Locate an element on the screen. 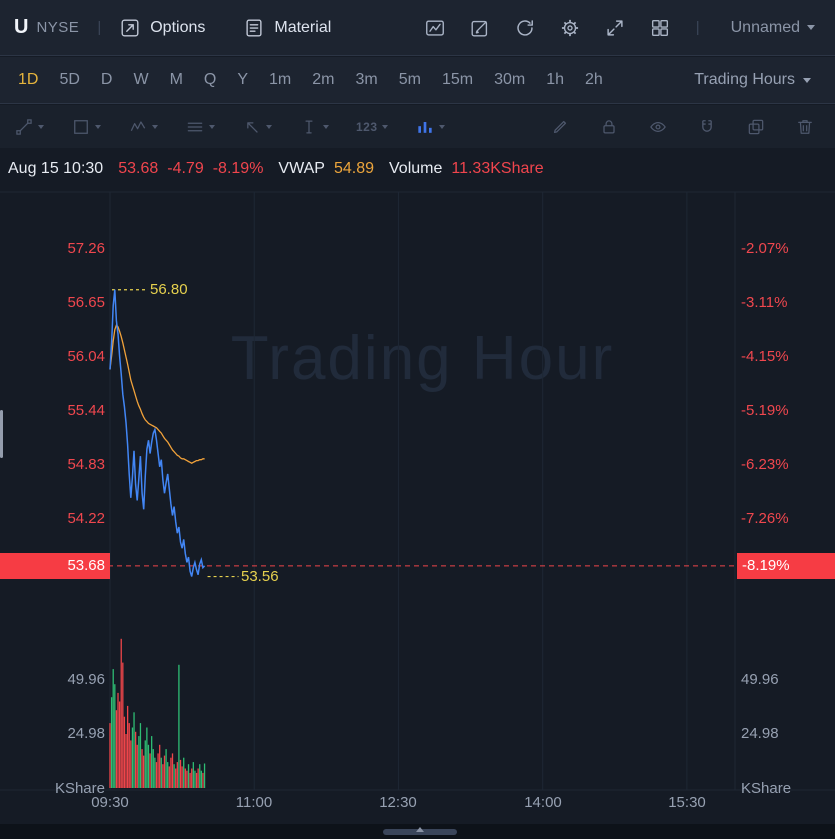  compose-note-button is located at coordinates (480, 28).